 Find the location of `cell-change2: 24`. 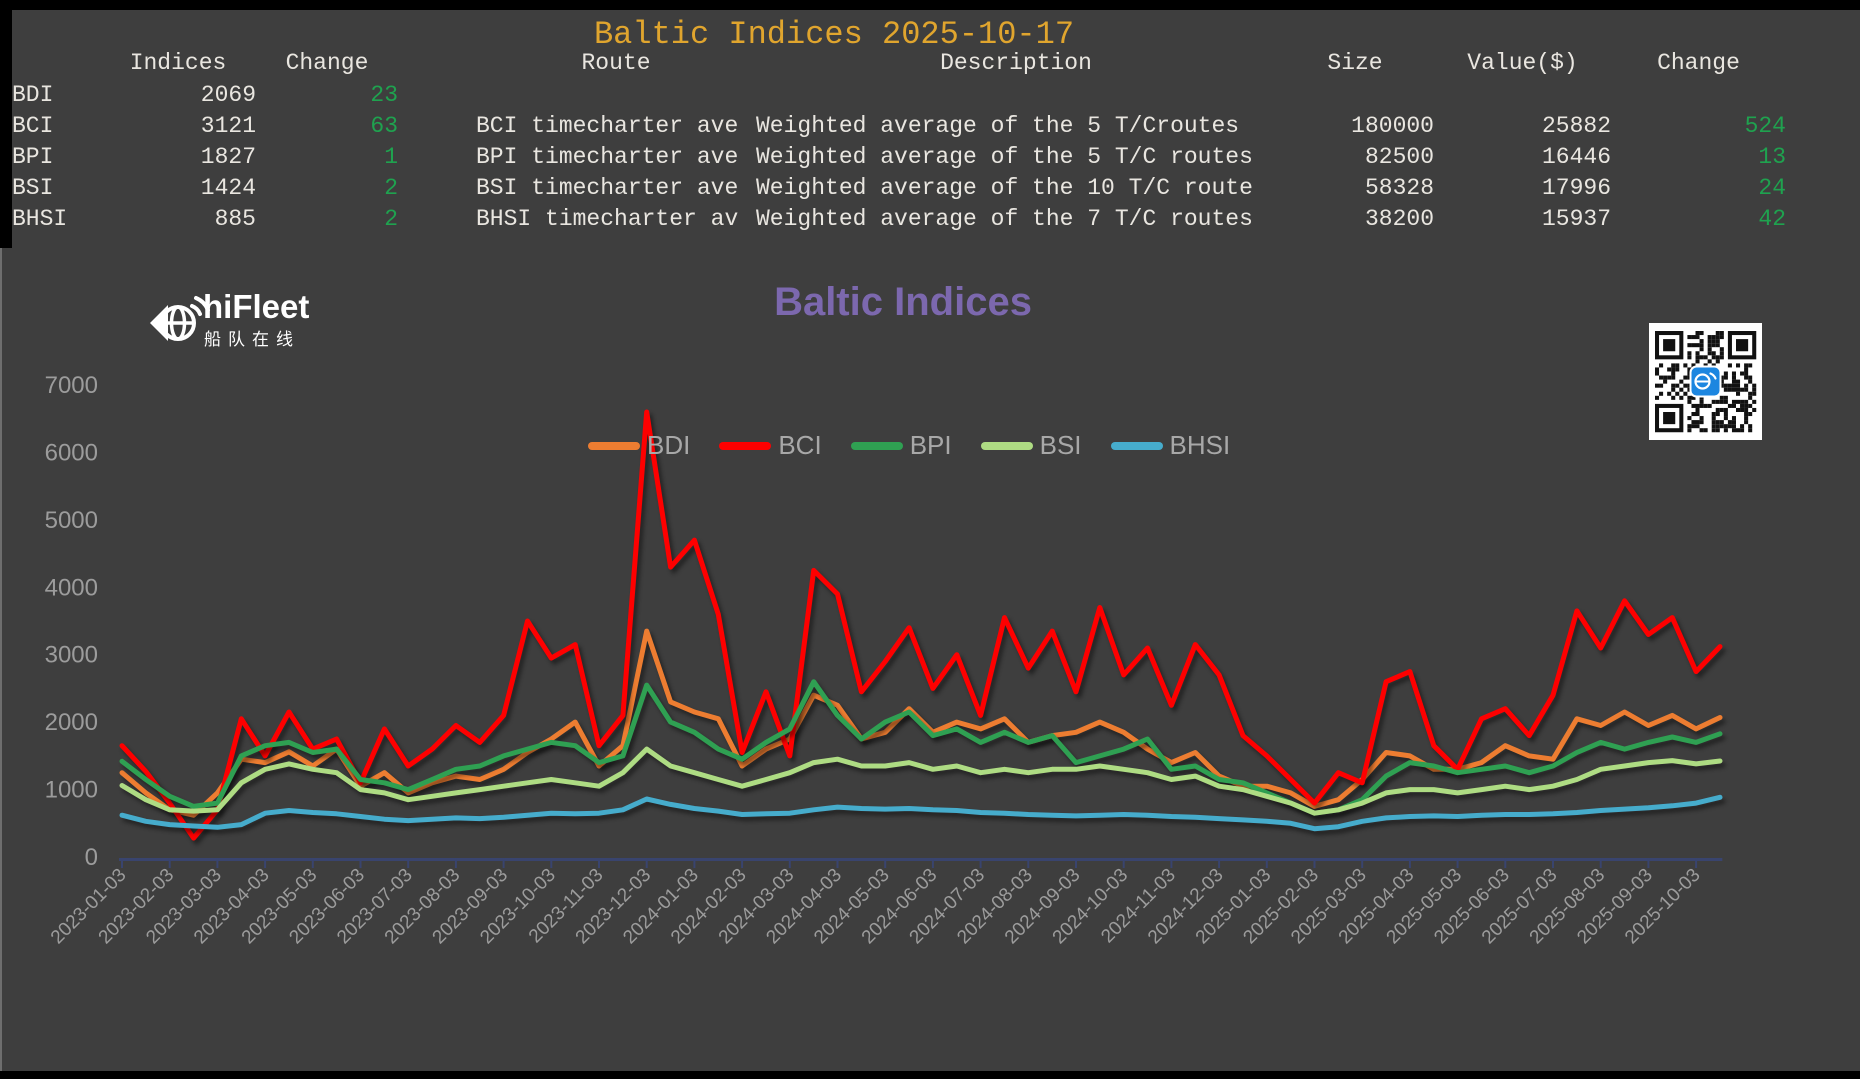

cell-change2: 24 is located at coordinates (1772, 188).